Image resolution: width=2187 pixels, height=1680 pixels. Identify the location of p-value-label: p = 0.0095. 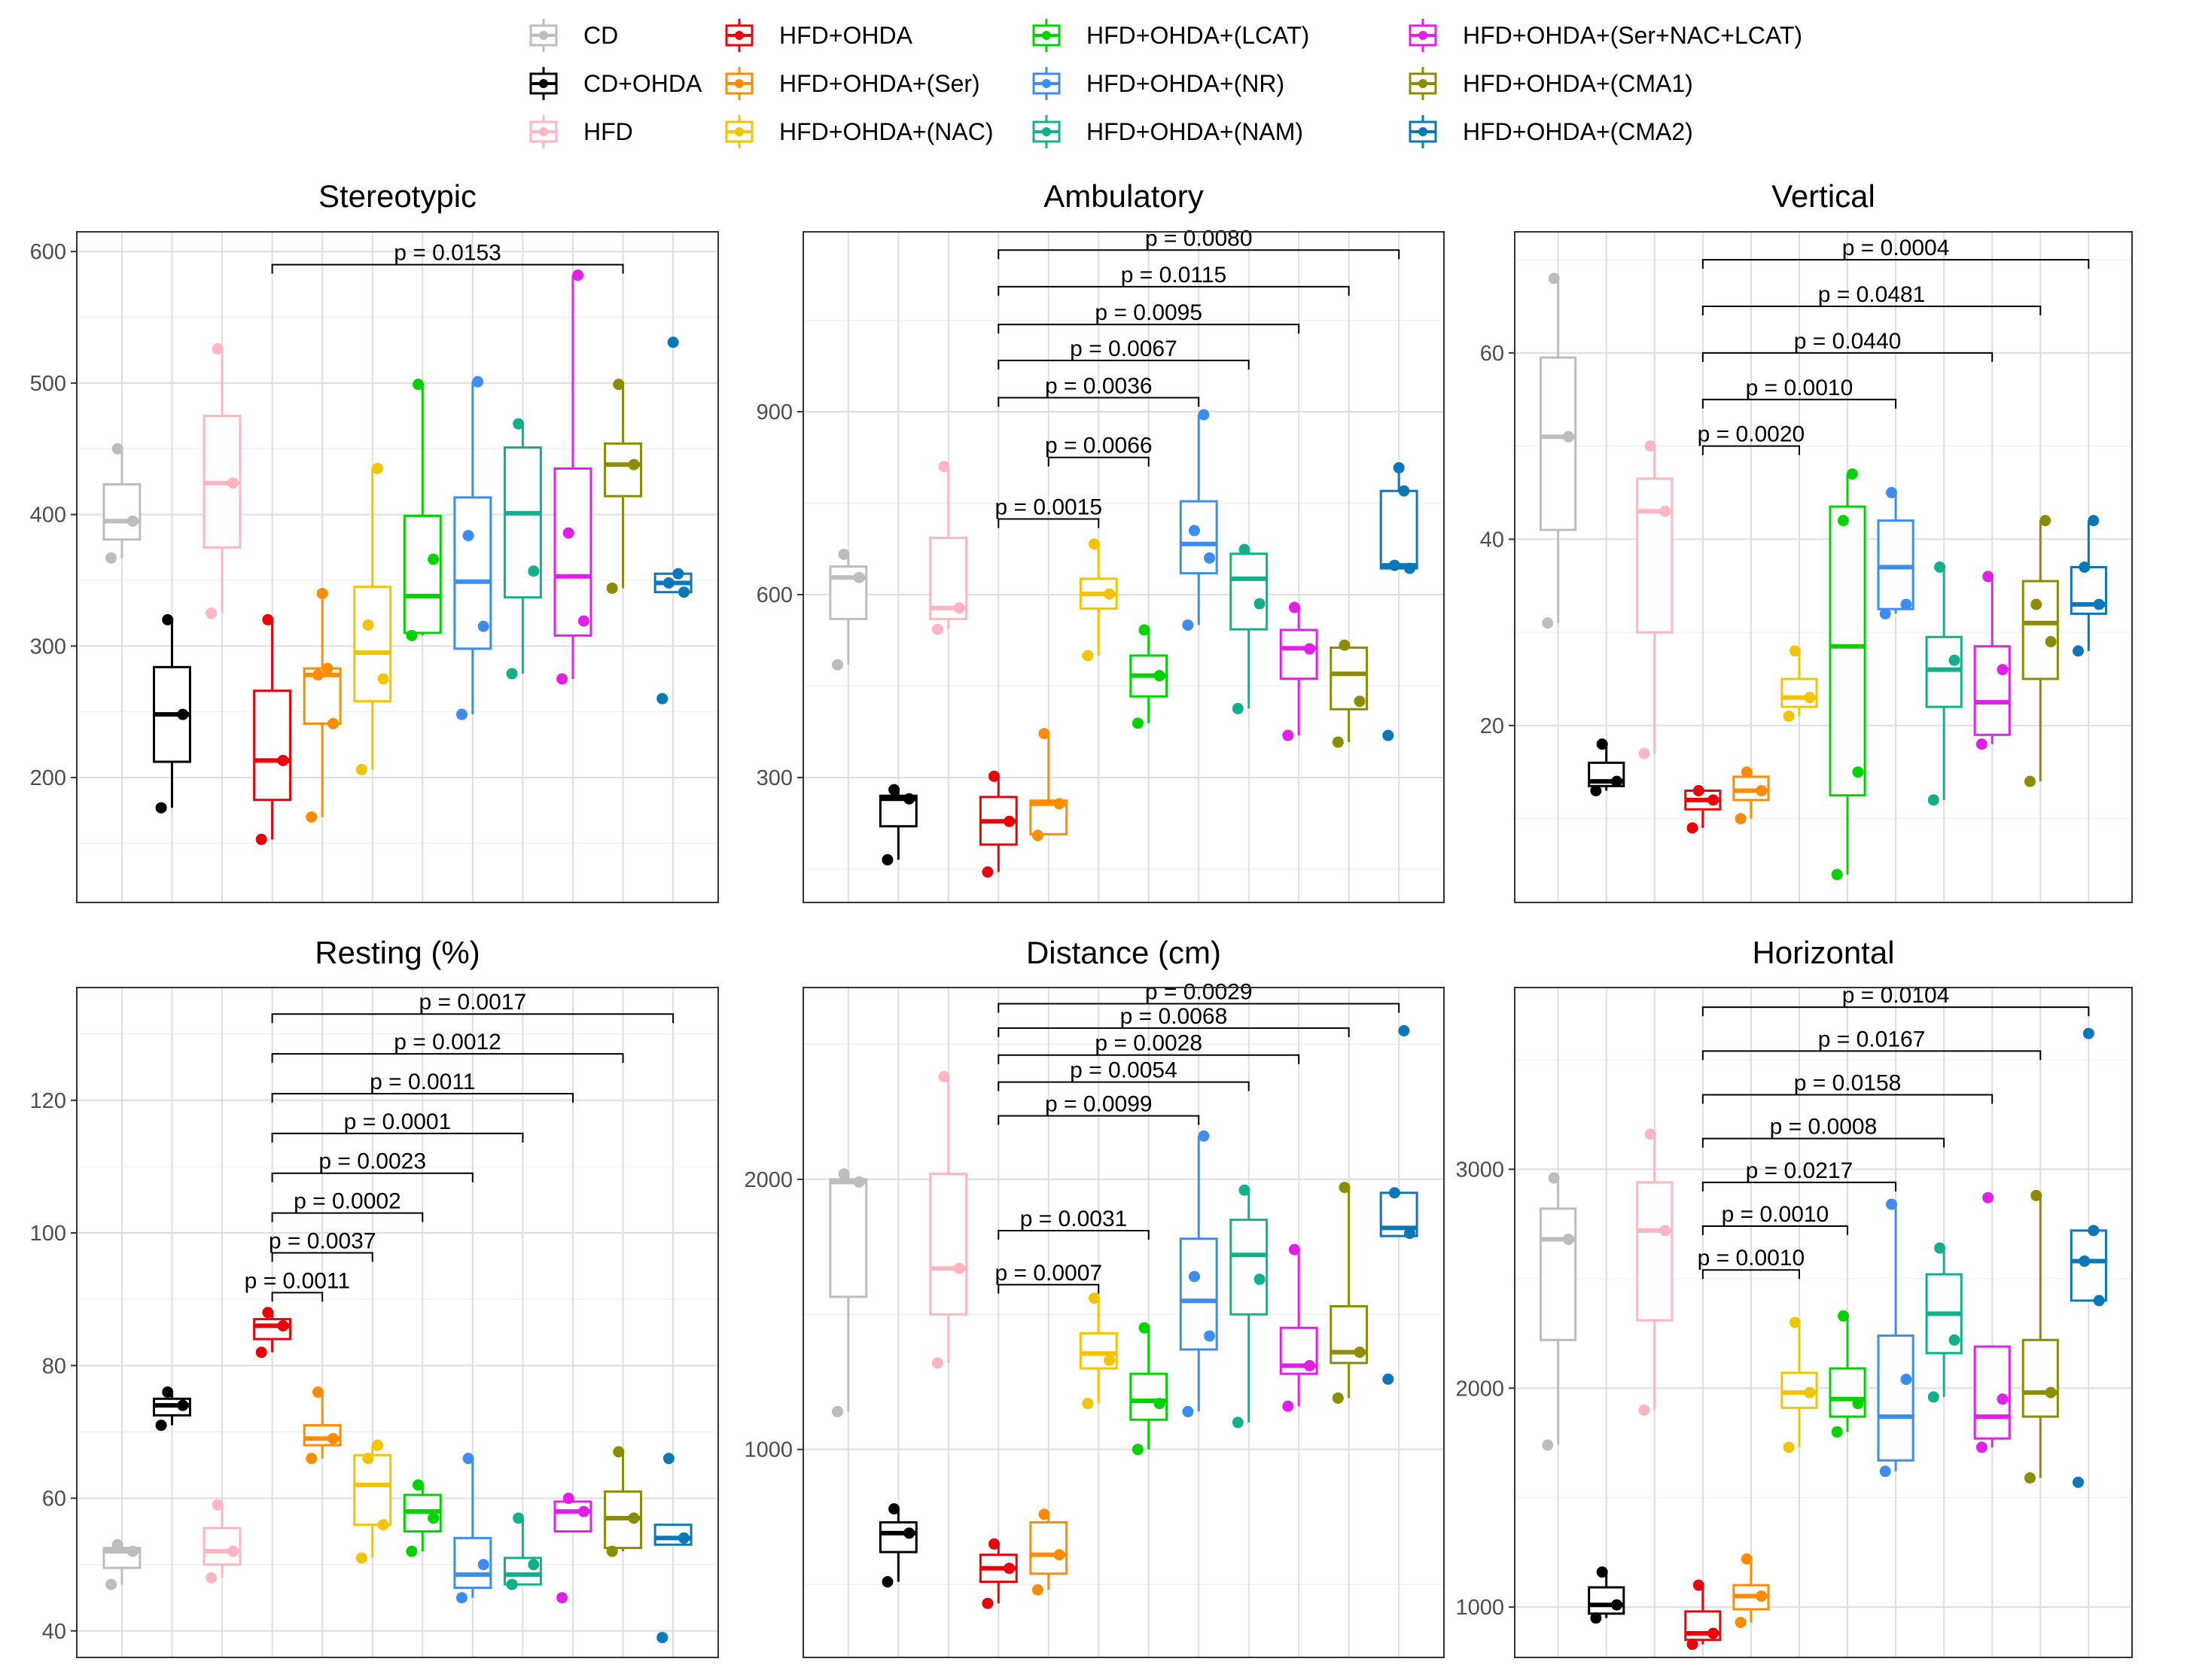
(1148, 312).